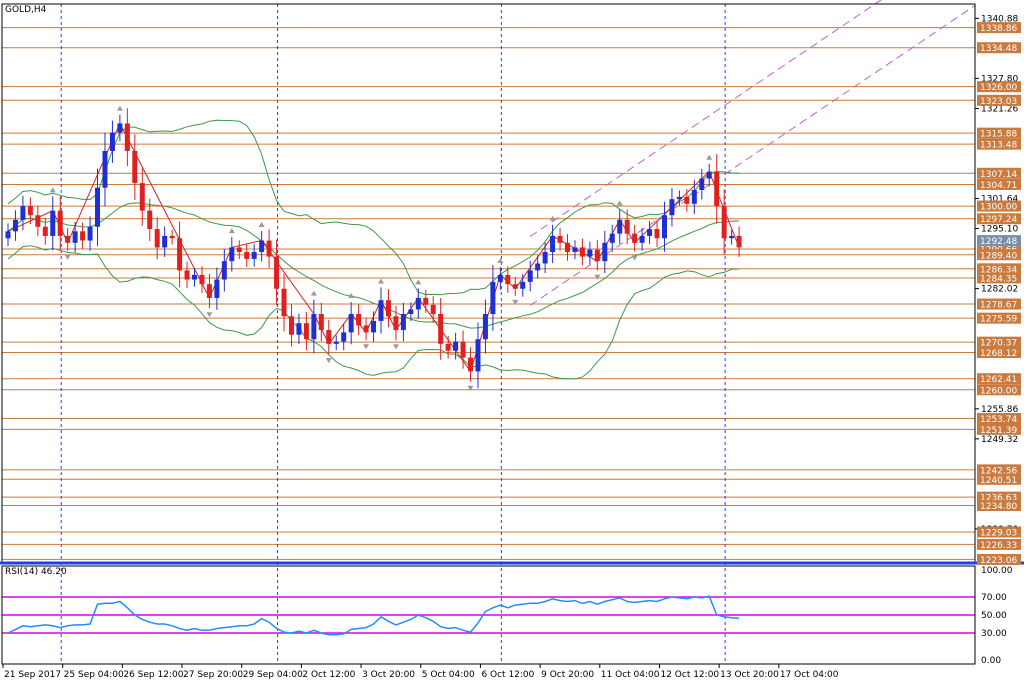 The height and width of the screenshot is (687, 1024). Describe the element at coordinates (999, 184) in the screenshot. I see `price-level-label: 1304.71` at that location.